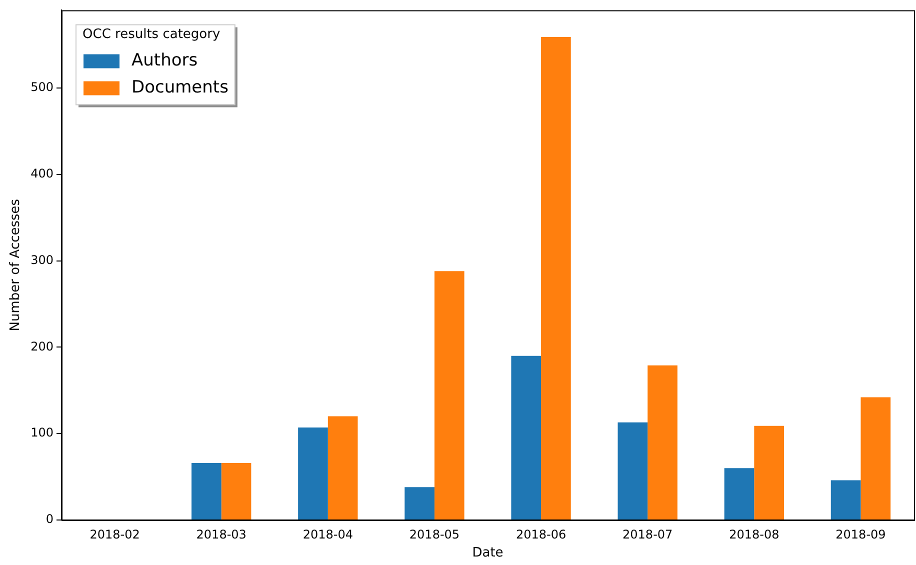 The height and width of the screenshot is (565, 916). What do you see at coordinates (42, 346) in the screenshot?
I see `y-tick-label: 200` at bounding box center [42, 346].